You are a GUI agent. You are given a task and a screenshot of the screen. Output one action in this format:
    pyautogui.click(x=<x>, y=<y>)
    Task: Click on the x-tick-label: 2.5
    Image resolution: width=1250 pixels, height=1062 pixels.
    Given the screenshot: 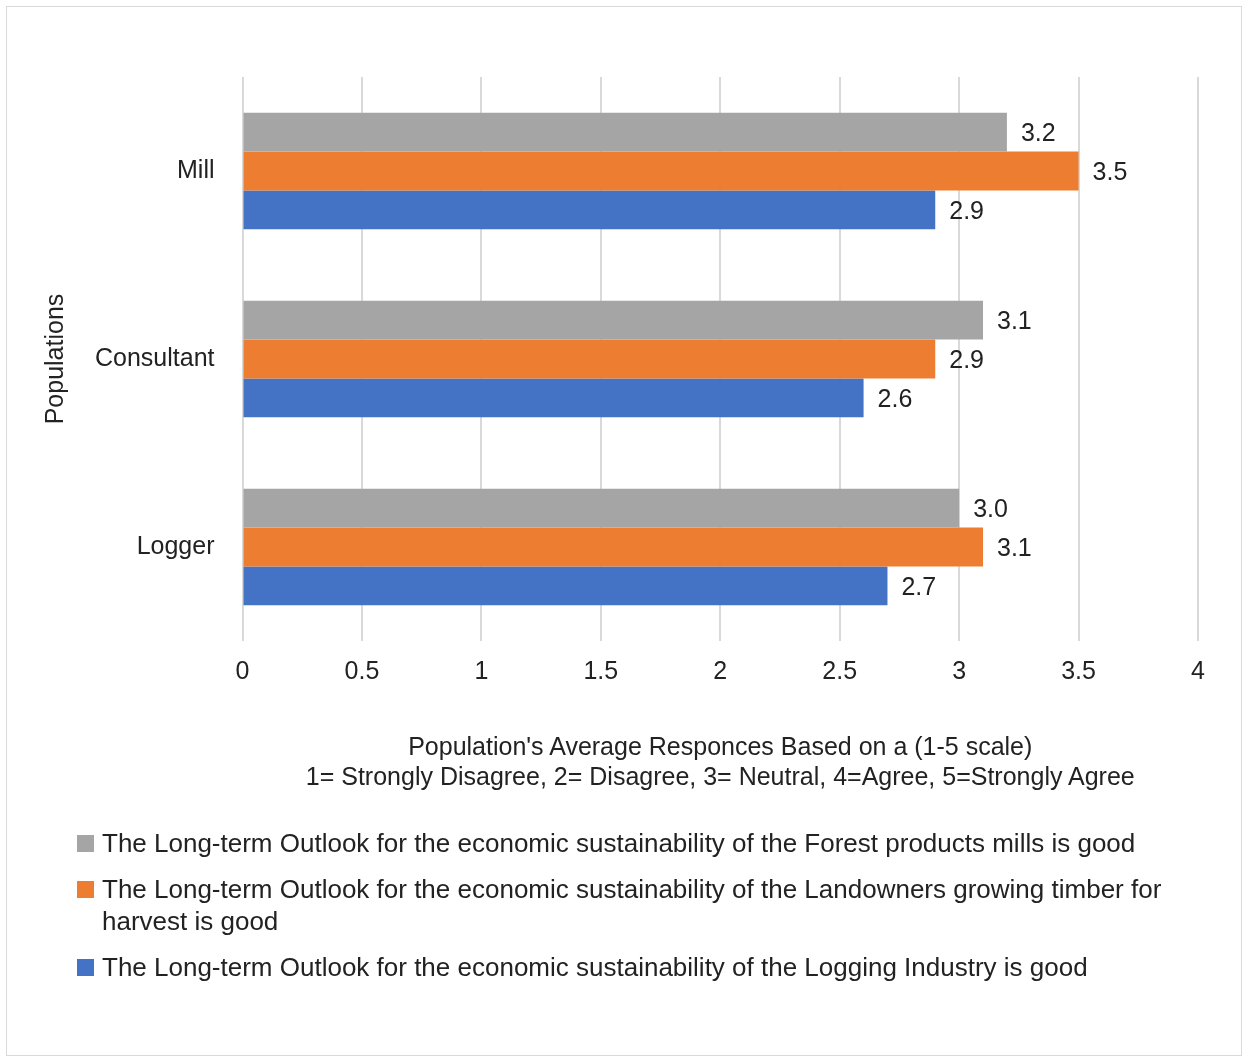 What is the action you would take?
    pyautogui.click(x=840, y=669)
    